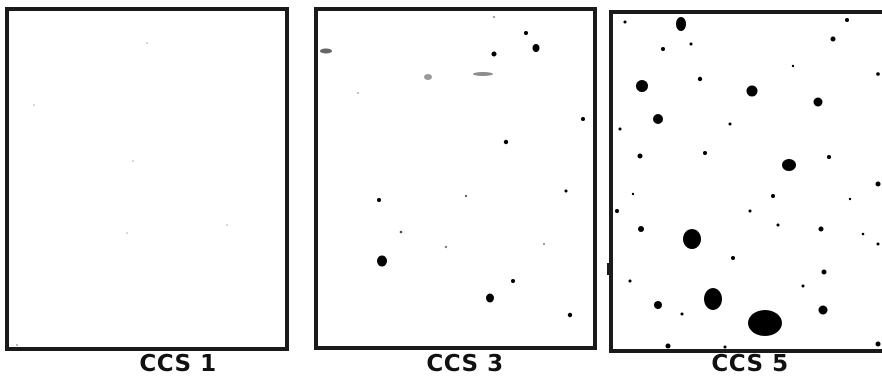 This screenshot has width=882, height=377. I want to click on ccs-3-caption: CCS 3, so click(465, 364).